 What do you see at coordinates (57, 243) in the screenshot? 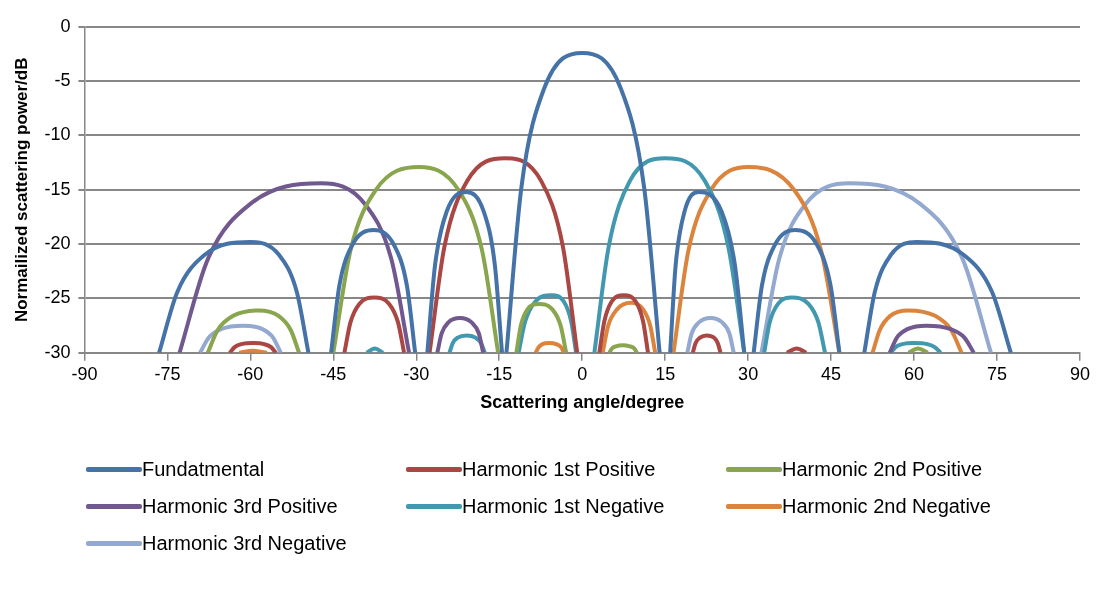
I see `y-tick-label: -20` at bounding box center [57, 243].